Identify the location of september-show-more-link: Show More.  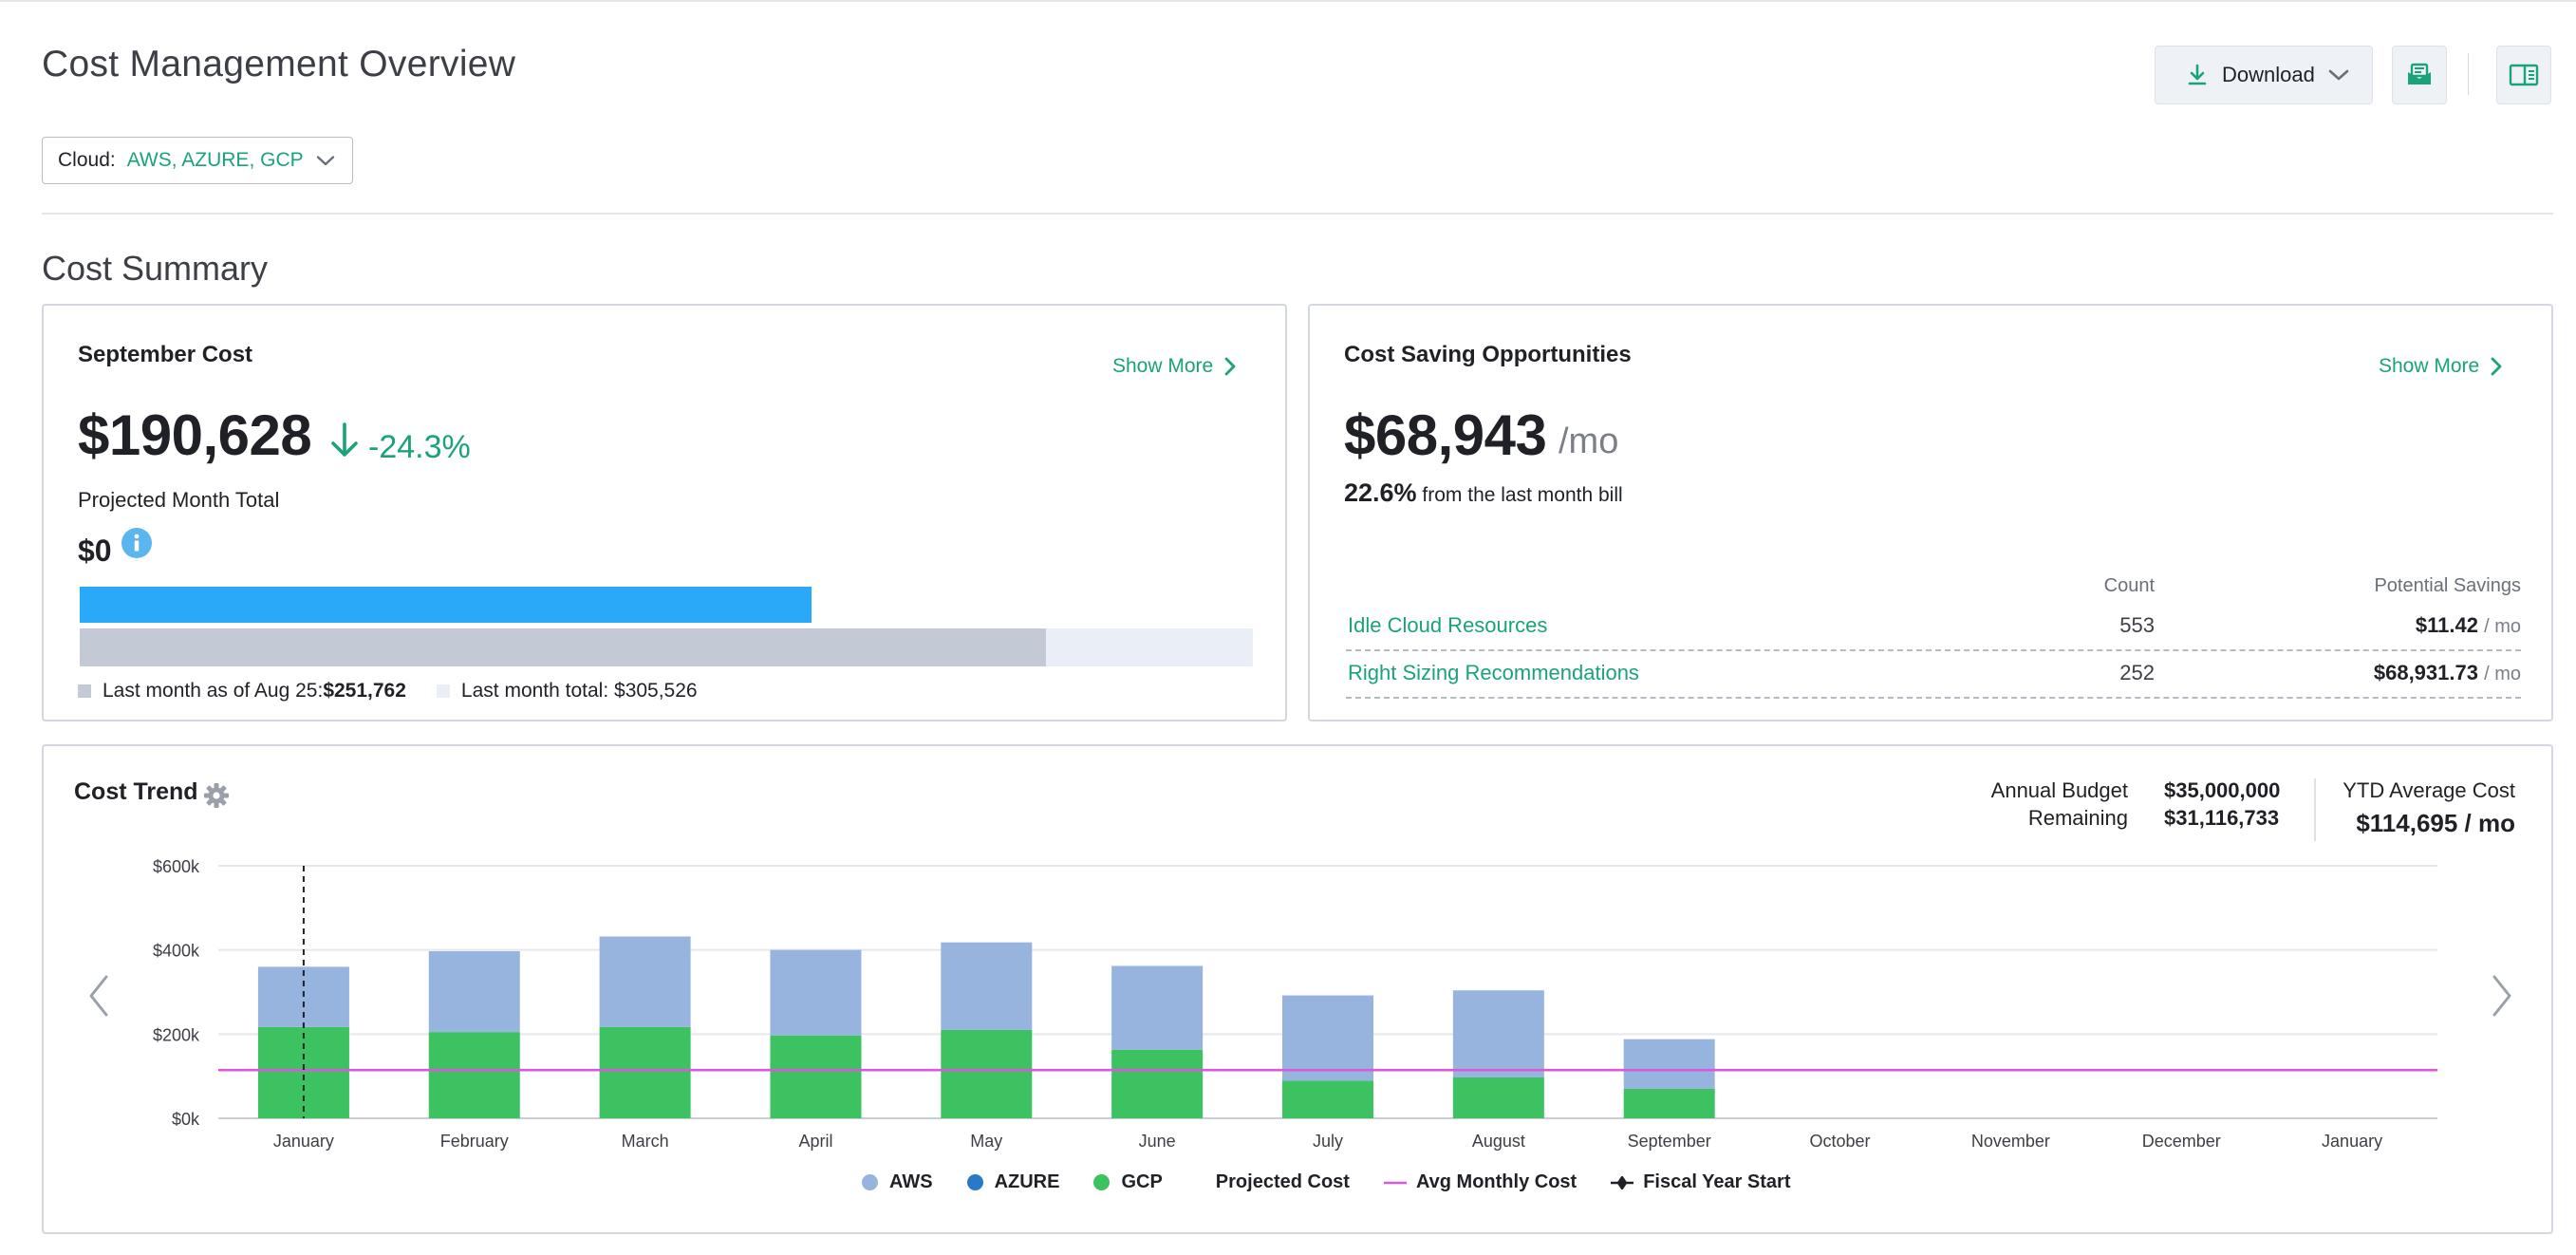
(1174, 366).